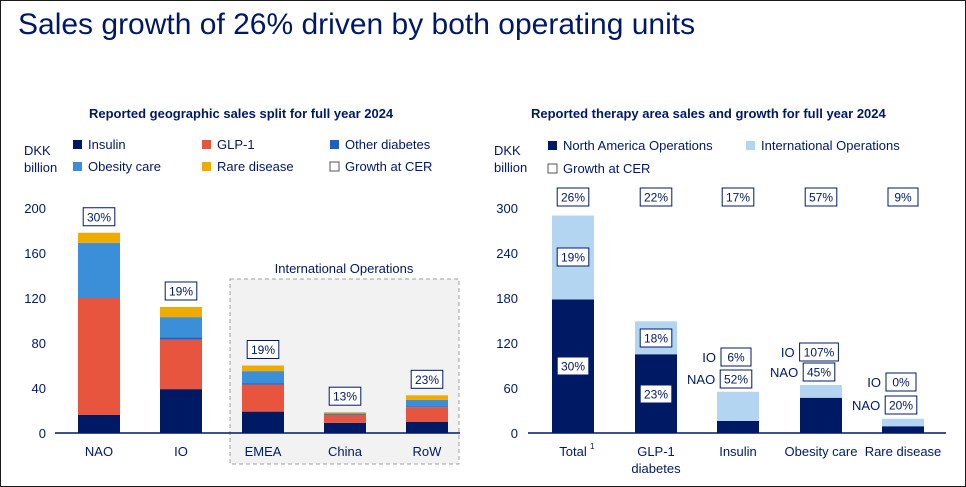 This screenshot has width=966, height=487. Describe the element at coordinates (334, 166) in the screenshot. I see `left-legend-growth-at-cer-swatch` at that location.